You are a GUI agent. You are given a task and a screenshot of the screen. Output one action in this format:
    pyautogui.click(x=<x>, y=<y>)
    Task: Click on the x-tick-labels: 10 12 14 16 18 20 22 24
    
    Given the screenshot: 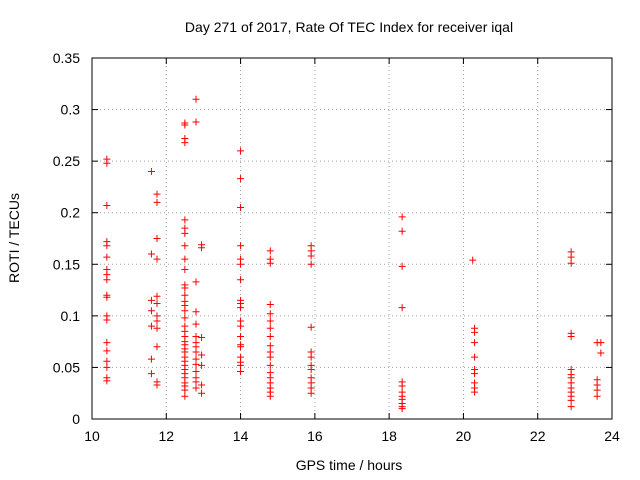 What is the action you would take?
    pyautogui.click(x=352, y=436)
    